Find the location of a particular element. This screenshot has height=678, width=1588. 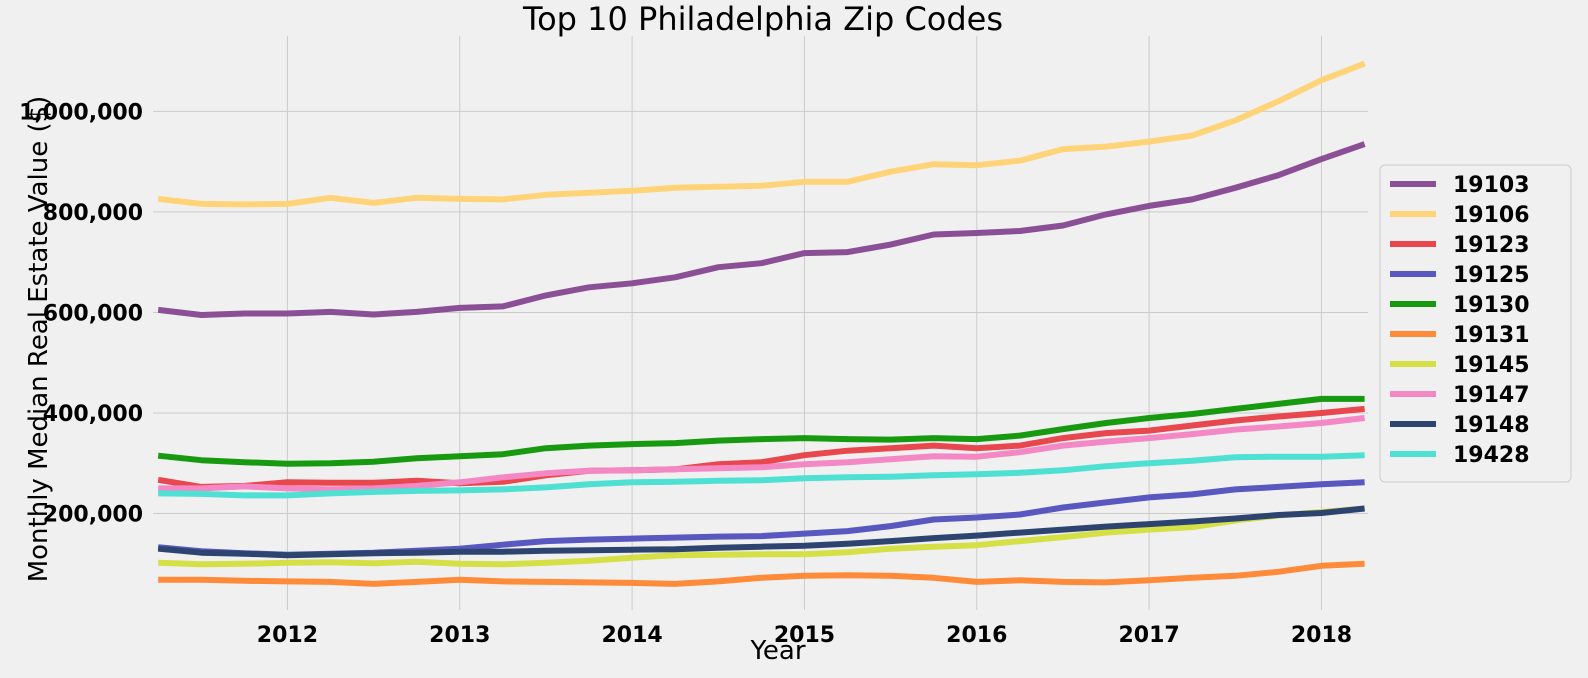

legend-label: 19125 is located at coordinates (1491, 275).